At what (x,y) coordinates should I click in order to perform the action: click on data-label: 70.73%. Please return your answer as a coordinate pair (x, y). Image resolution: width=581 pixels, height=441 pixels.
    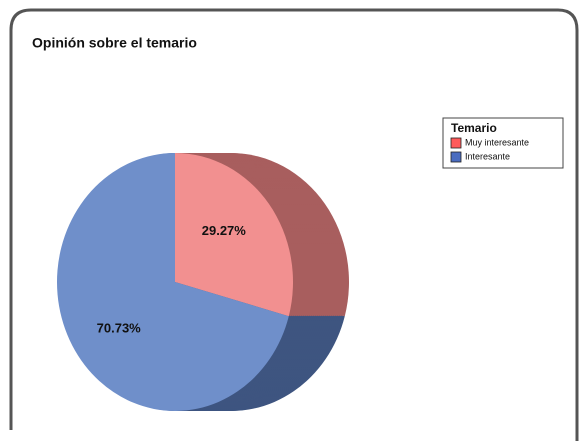
    Looking at the image, I should click on (119, 327).